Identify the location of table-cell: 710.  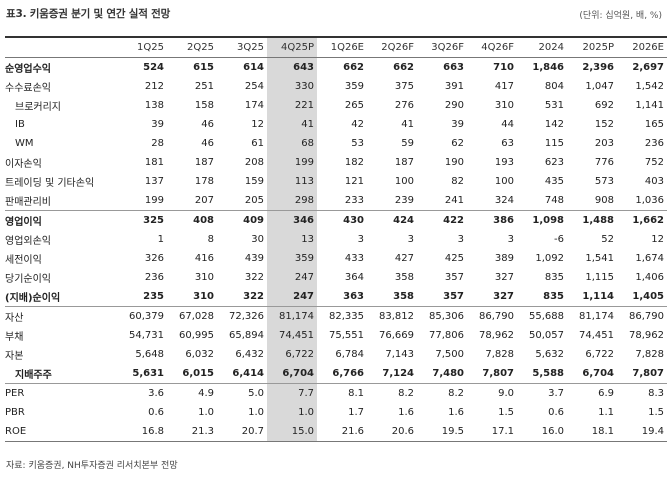
(503, 67).